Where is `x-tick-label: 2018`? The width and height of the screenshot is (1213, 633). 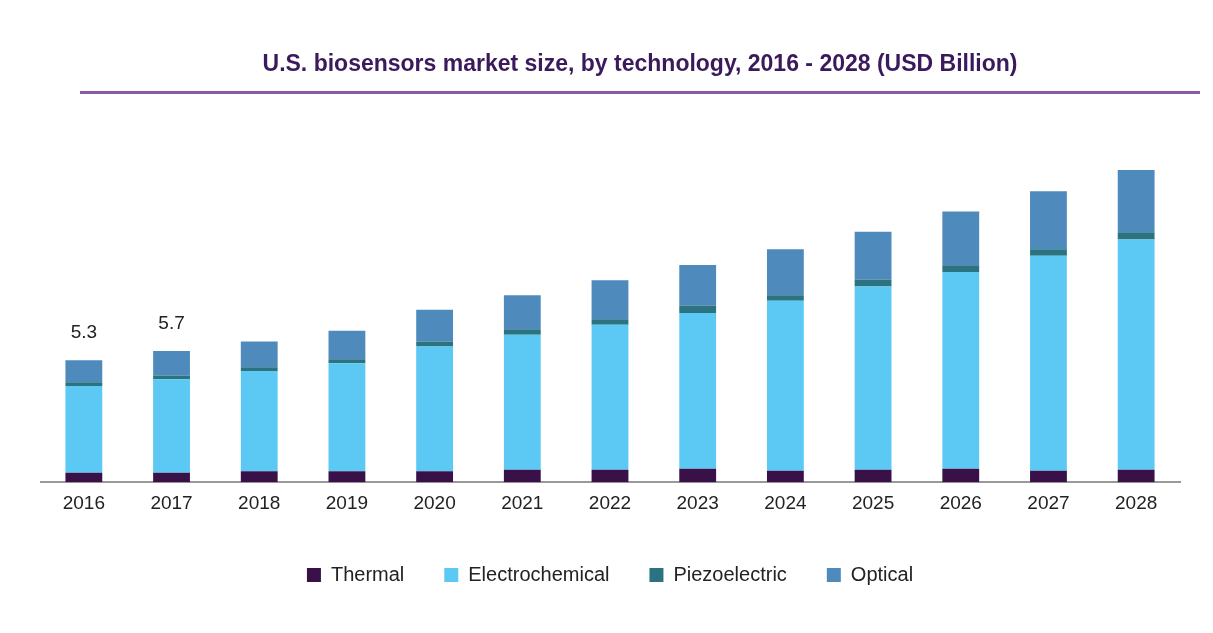 x-tick-label: 2018 is located at coordinates (259, 502).